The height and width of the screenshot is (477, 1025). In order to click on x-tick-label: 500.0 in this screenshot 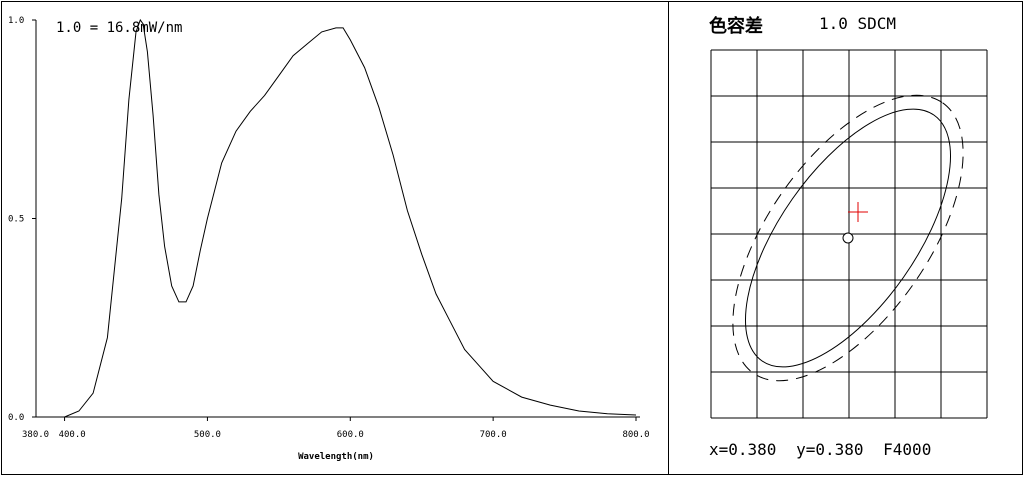, I will do `click(207, 435)`.